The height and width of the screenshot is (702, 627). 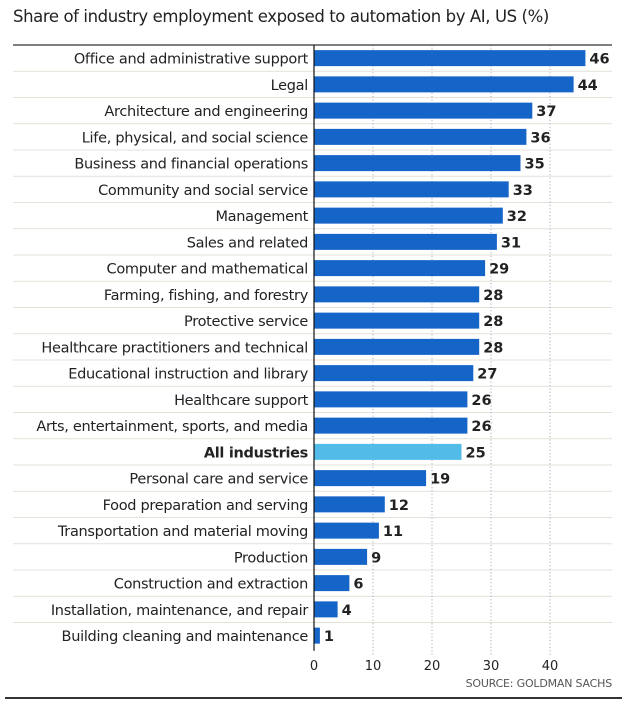 What do you see at coordinates (487, 375) in the screenshot?
I see `value-label: 27` at bounding box center [487, 375].